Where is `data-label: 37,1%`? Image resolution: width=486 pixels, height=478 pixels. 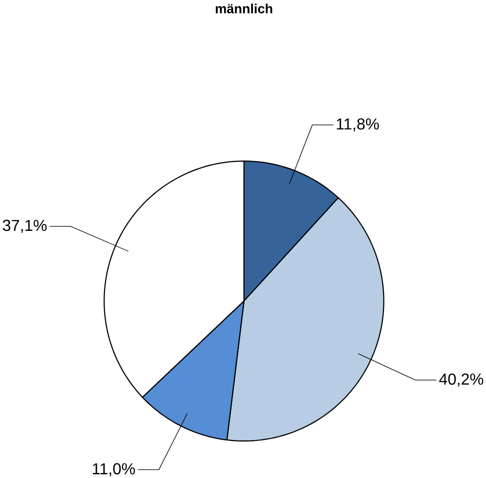 data-label: 37,1% is located at coordinates (24, 226).